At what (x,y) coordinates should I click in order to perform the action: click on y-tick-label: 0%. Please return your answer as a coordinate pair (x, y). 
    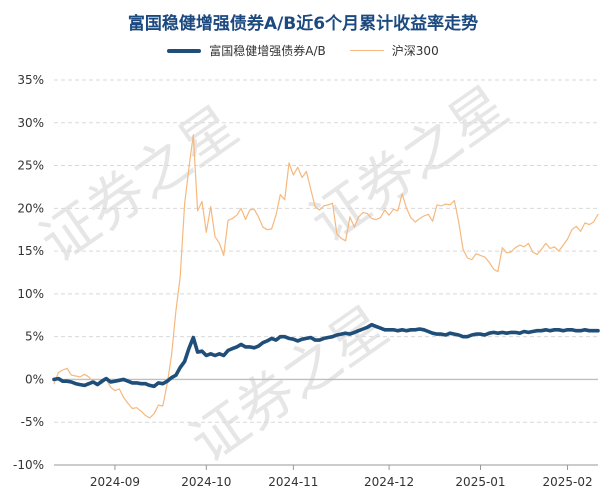
    Looking at the image, I should click on (34, 379).